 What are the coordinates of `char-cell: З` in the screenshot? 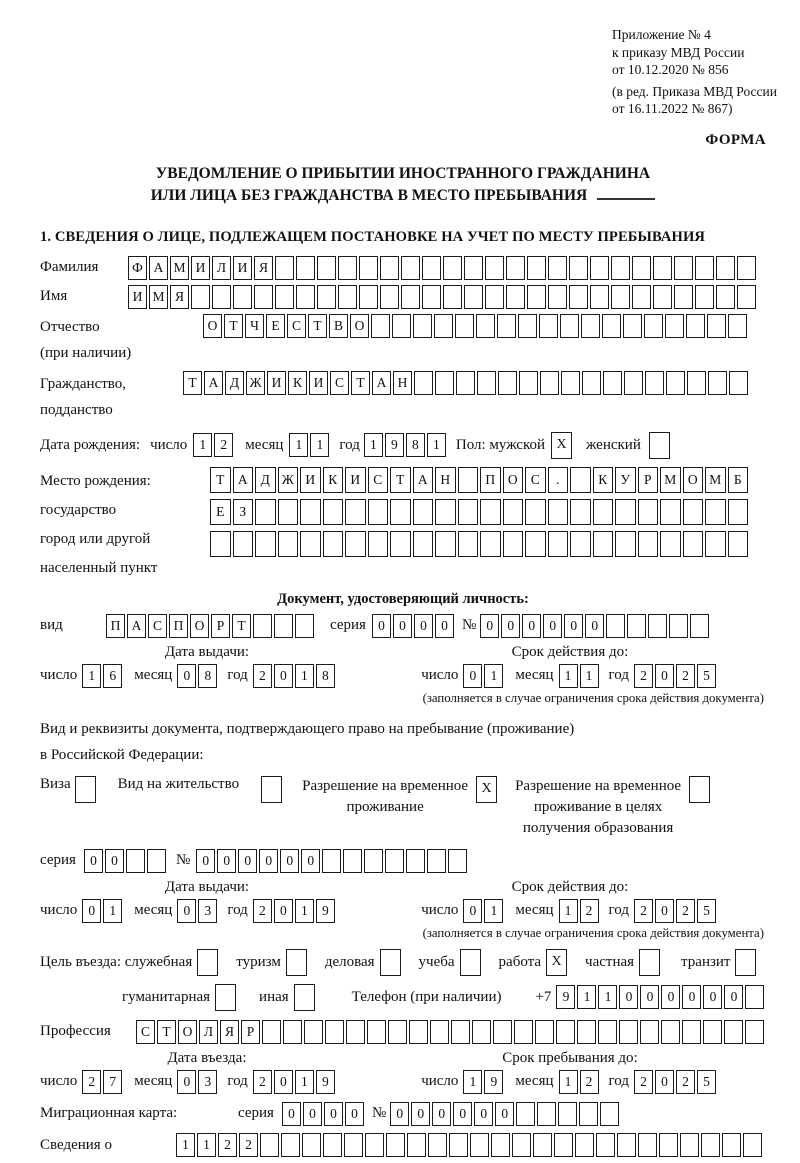 It's located at (242, 511).